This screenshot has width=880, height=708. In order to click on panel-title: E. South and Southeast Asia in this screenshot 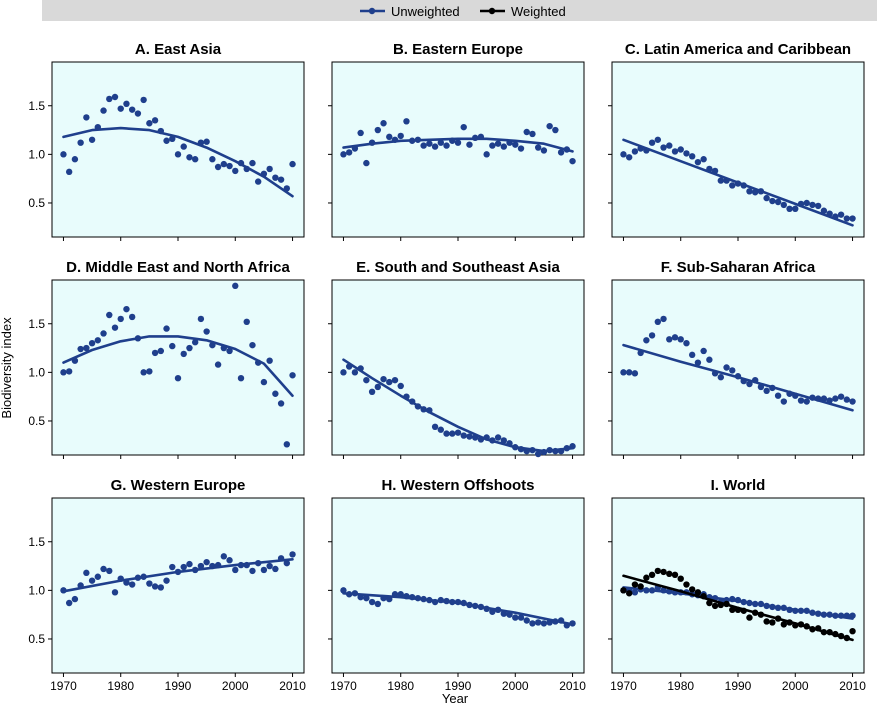, I will do `click(458, 267)`.